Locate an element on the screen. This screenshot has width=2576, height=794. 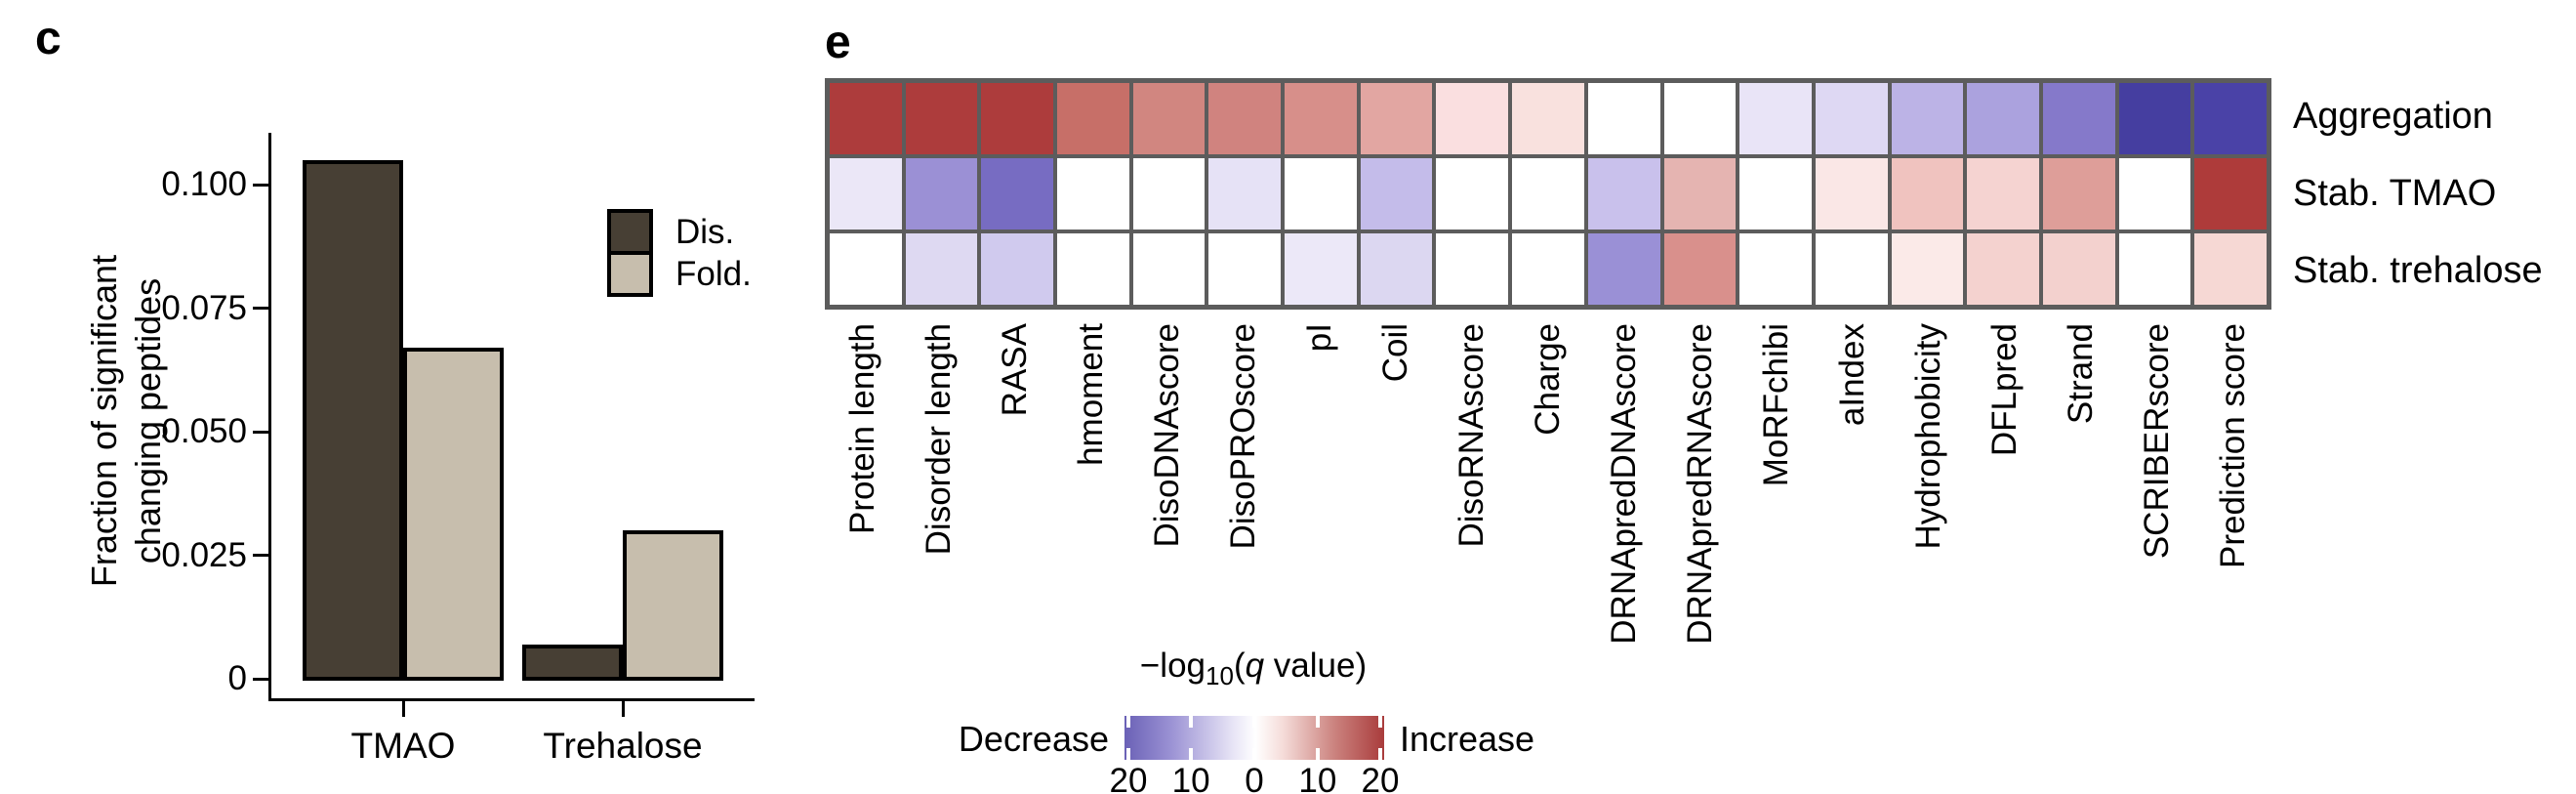
colorbar-title-prefix: −log is located at coordinates (1172, 666).